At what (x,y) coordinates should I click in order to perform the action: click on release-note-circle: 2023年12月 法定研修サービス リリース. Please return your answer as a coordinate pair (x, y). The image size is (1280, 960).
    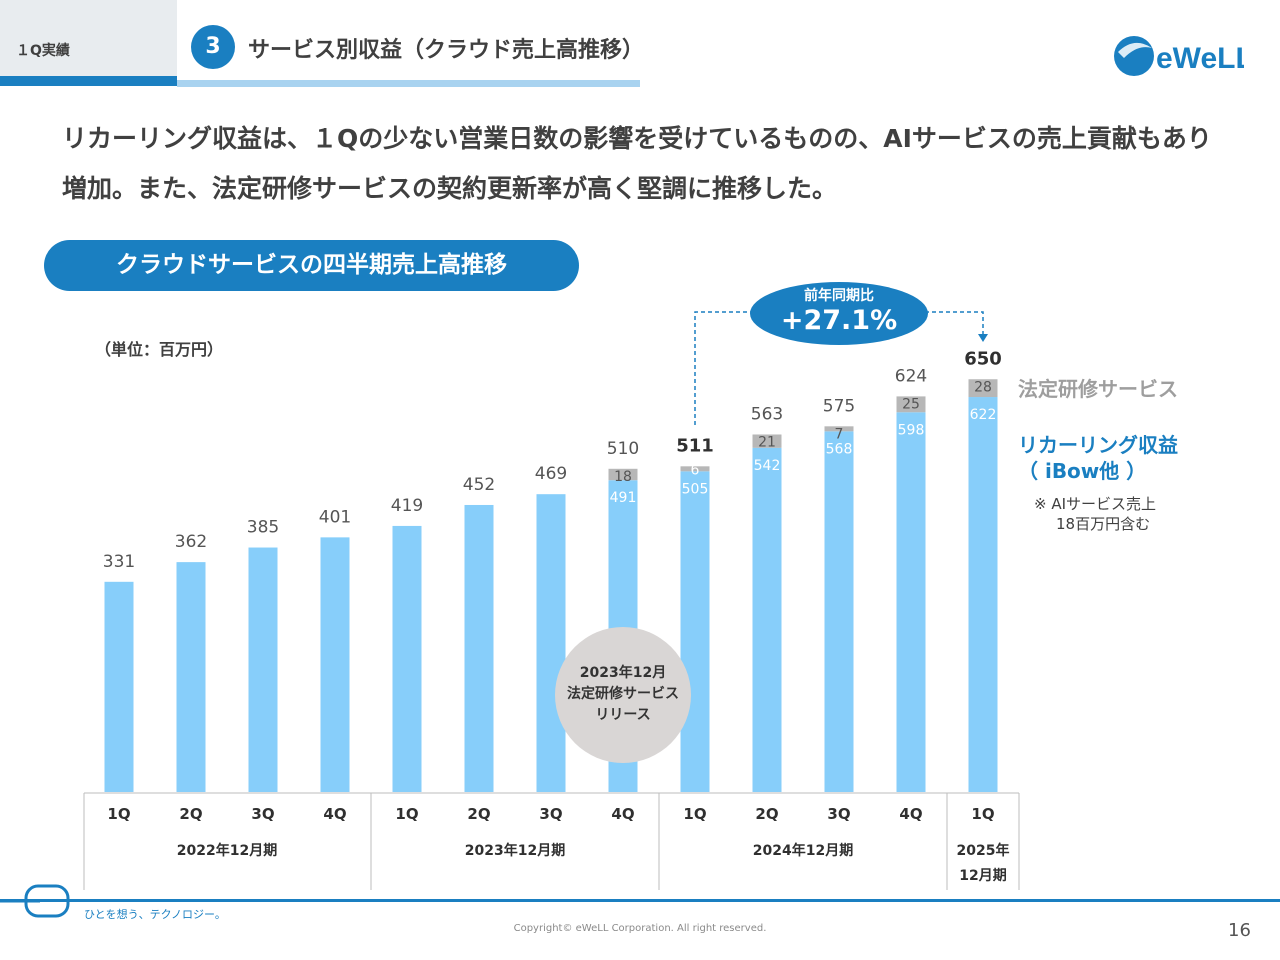
    Looking at the image, I should click on (623, 695).